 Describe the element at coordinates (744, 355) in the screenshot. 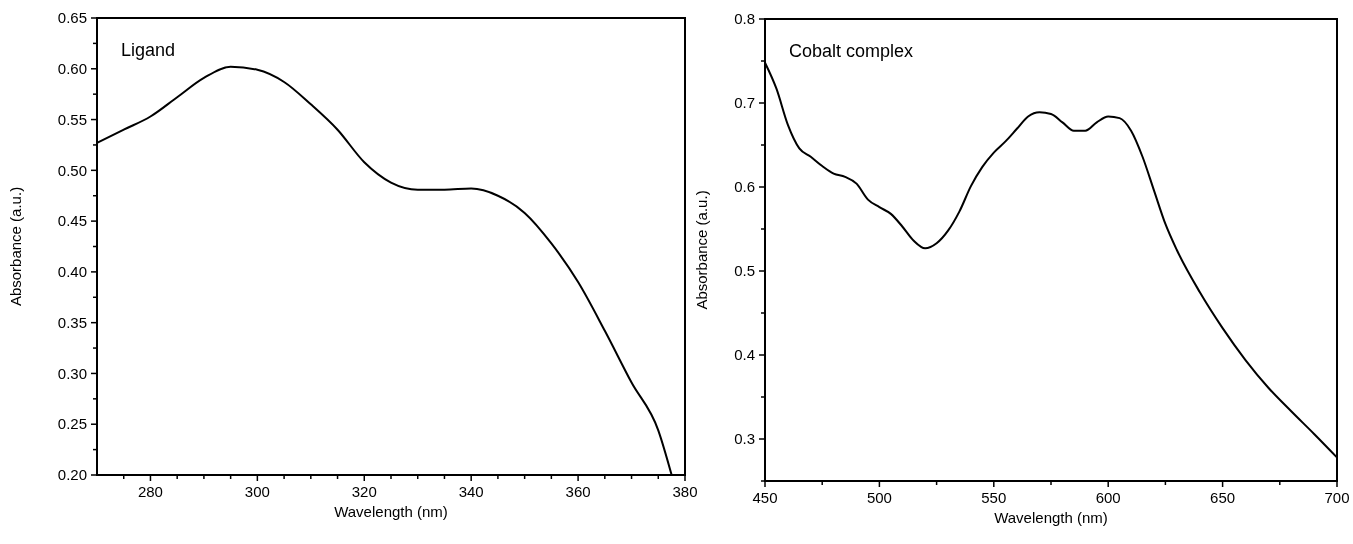

I see `y-tick-label: 0.4` at that location.